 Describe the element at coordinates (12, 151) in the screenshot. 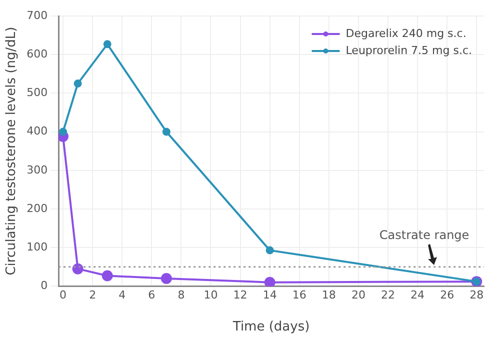

I see `y-axis-title: Circulating testosterone levels (ng/dL)` at that location.